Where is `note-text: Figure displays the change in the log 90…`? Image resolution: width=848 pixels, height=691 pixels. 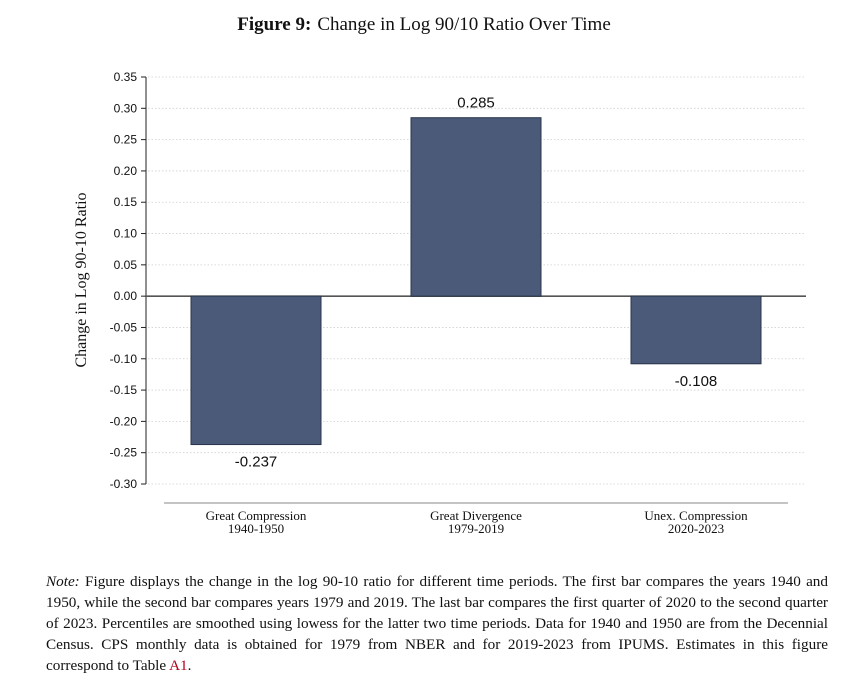
note-text: Figure displays the change in the log 90… is located at coordinates (437, 623).